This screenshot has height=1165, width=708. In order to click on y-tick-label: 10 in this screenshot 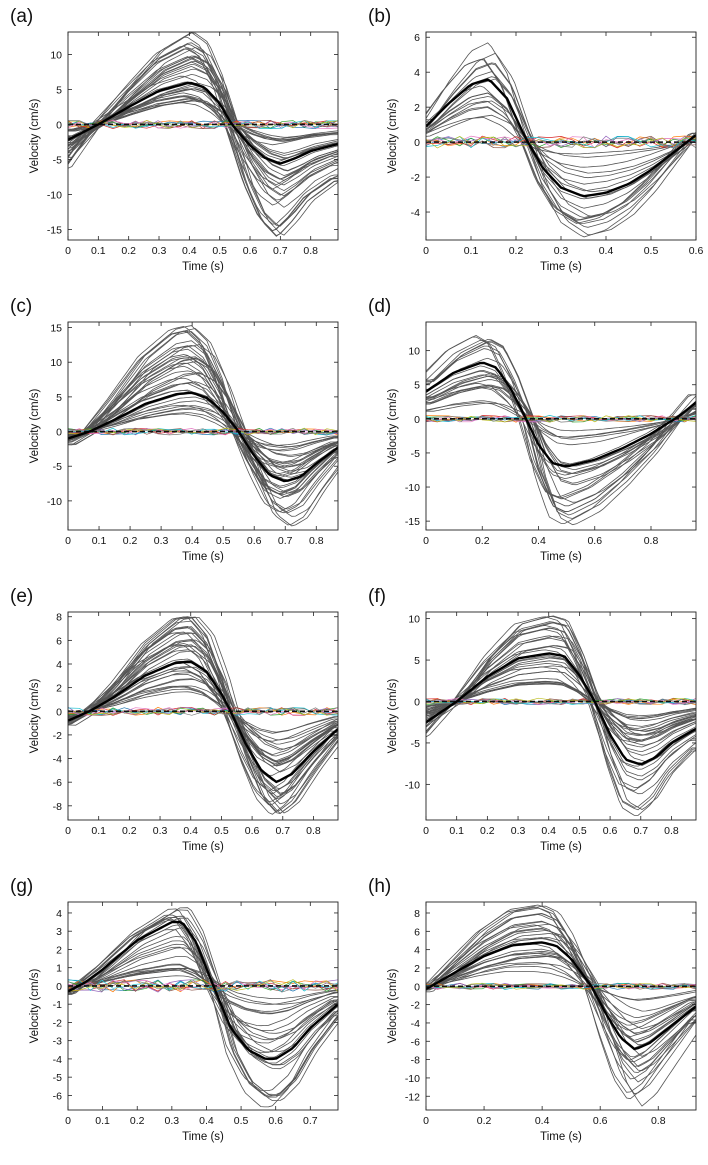, I will do `click(56, 363)`.